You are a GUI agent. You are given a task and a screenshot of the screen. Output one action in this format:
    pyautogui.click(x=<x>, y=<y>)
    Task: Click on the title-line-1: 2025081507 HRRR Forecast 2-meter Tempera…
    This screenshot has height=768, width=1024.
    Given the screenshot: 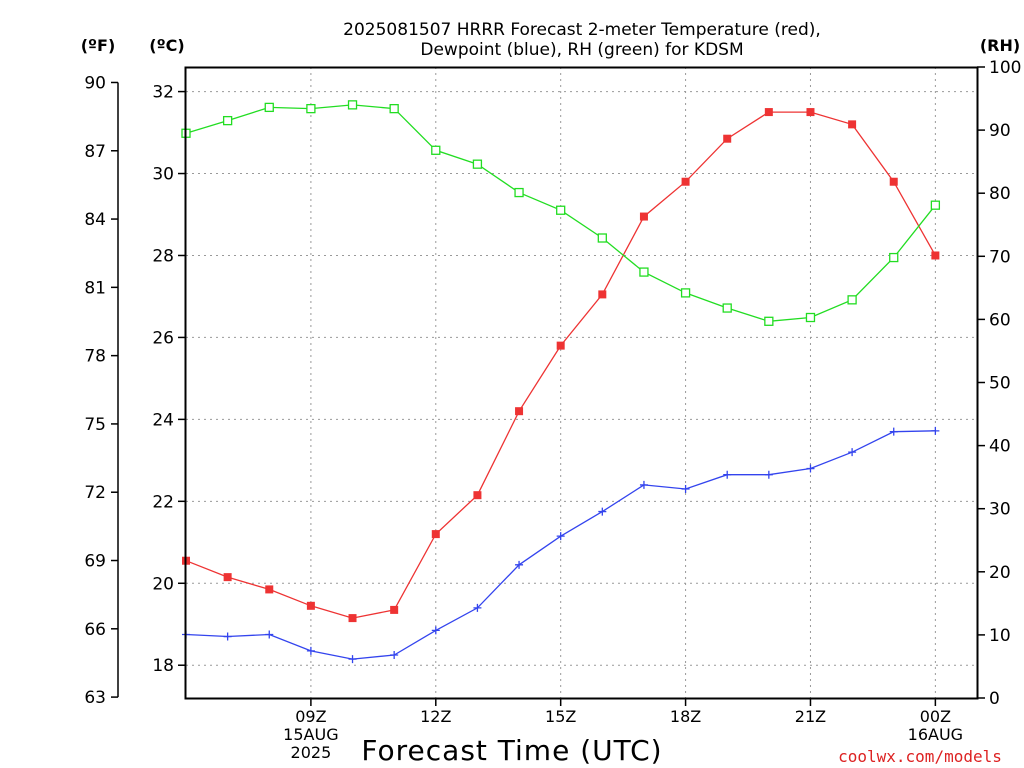 What is the action you would take?
    pyautogui.click(x=582, y=30)
    